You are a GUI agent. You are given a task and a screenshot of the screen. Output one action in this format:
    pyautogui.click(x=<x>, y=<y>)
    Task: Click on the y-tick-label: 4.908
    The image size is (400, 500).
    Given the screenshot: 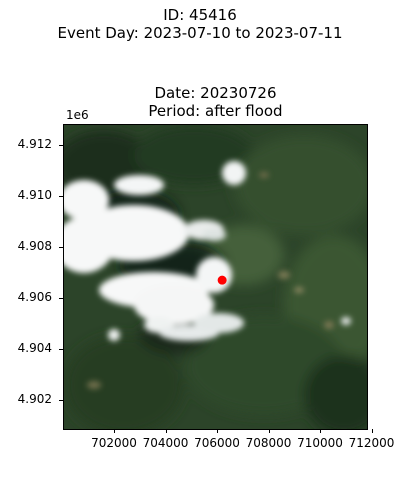 What is the action you would take?
    pyautogui.click(x=34, y=246)
    